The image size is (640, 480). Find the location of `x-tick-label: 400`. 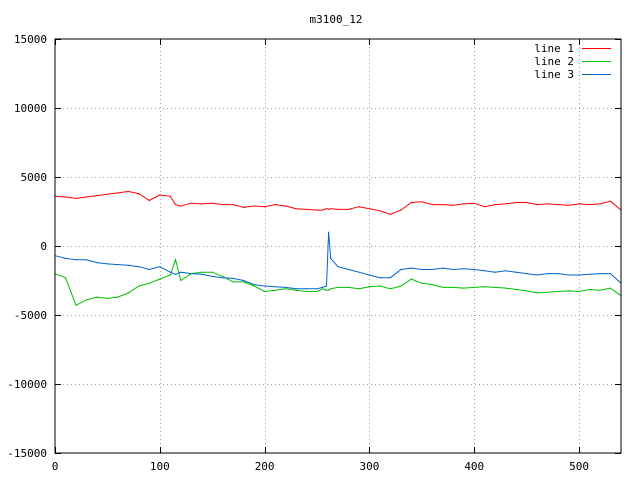

x-tick-label: 400 is located at coordinates (474, 466).